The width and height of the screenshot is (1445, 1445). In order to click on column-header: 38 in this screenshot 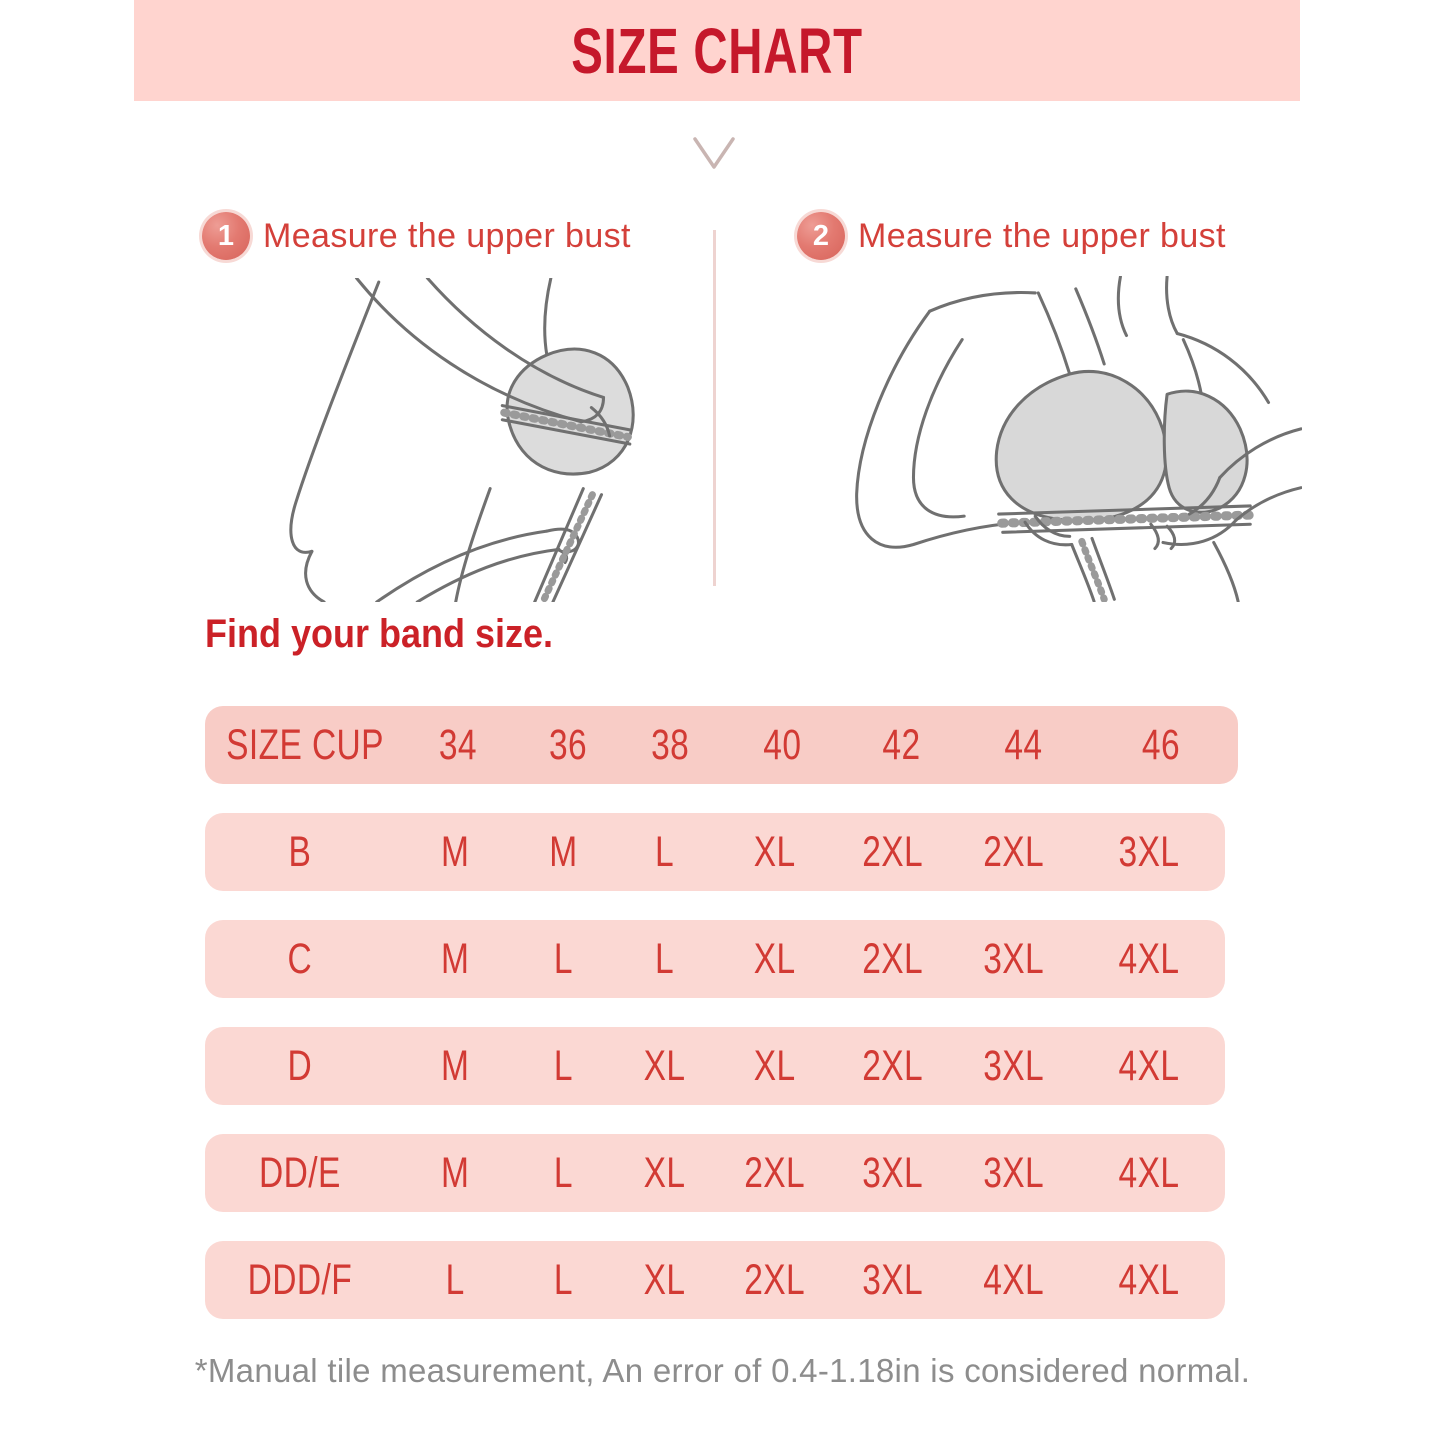, I will do `click(670, 744)`.